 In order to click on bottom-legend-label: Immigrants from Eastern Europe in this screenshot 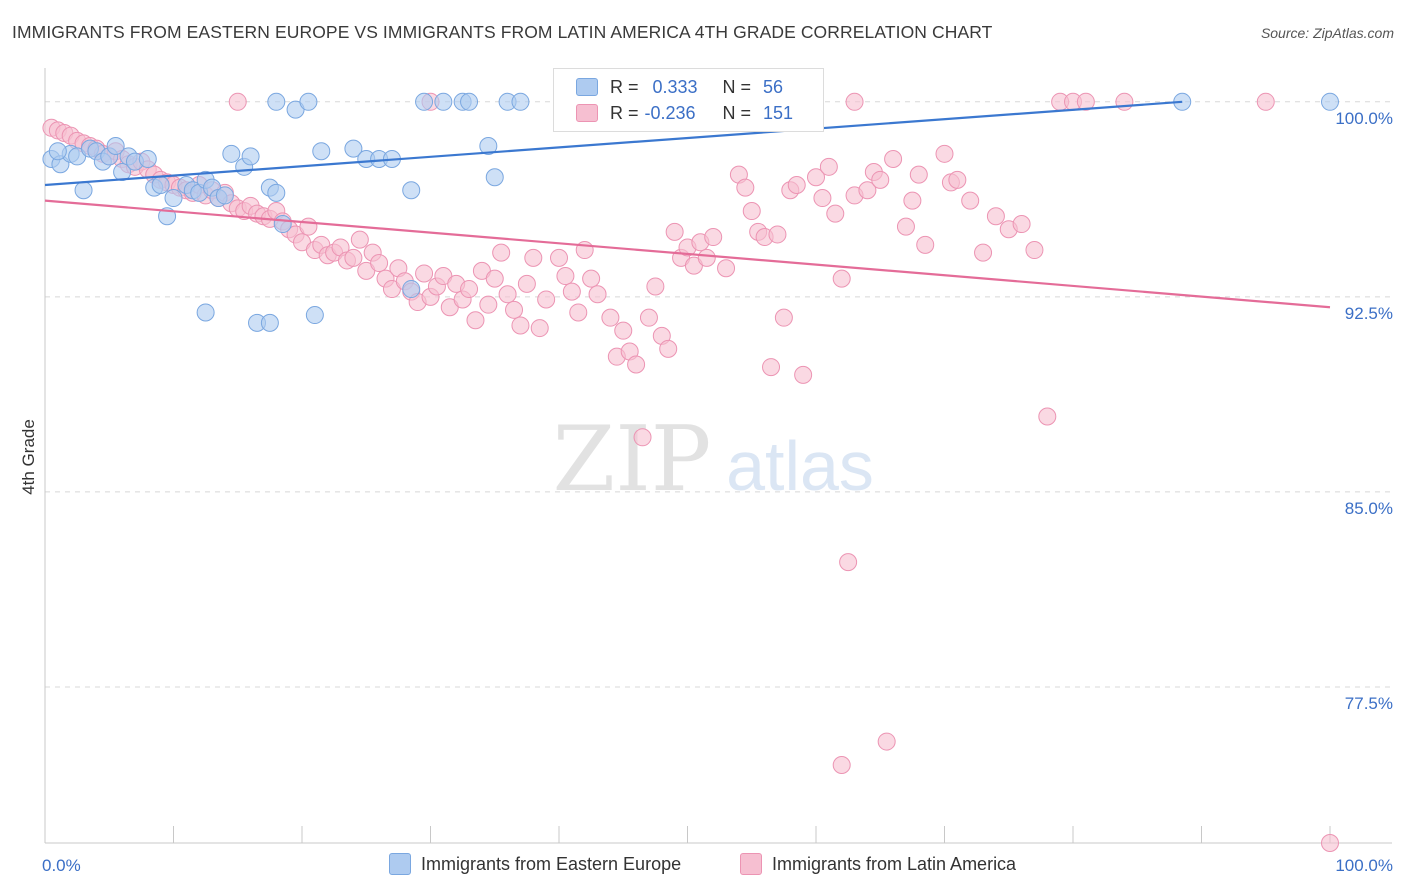, I will do `click(551, 863)`.